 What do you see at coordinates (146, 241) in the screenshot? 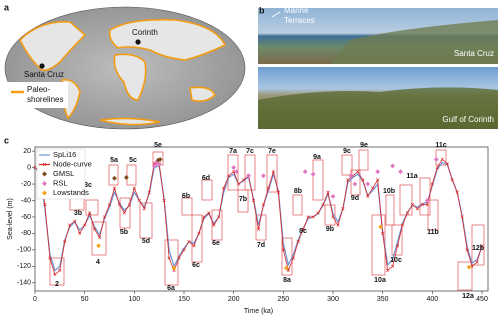
I see `stage-label: 5d` at bounding box center [146, 241].